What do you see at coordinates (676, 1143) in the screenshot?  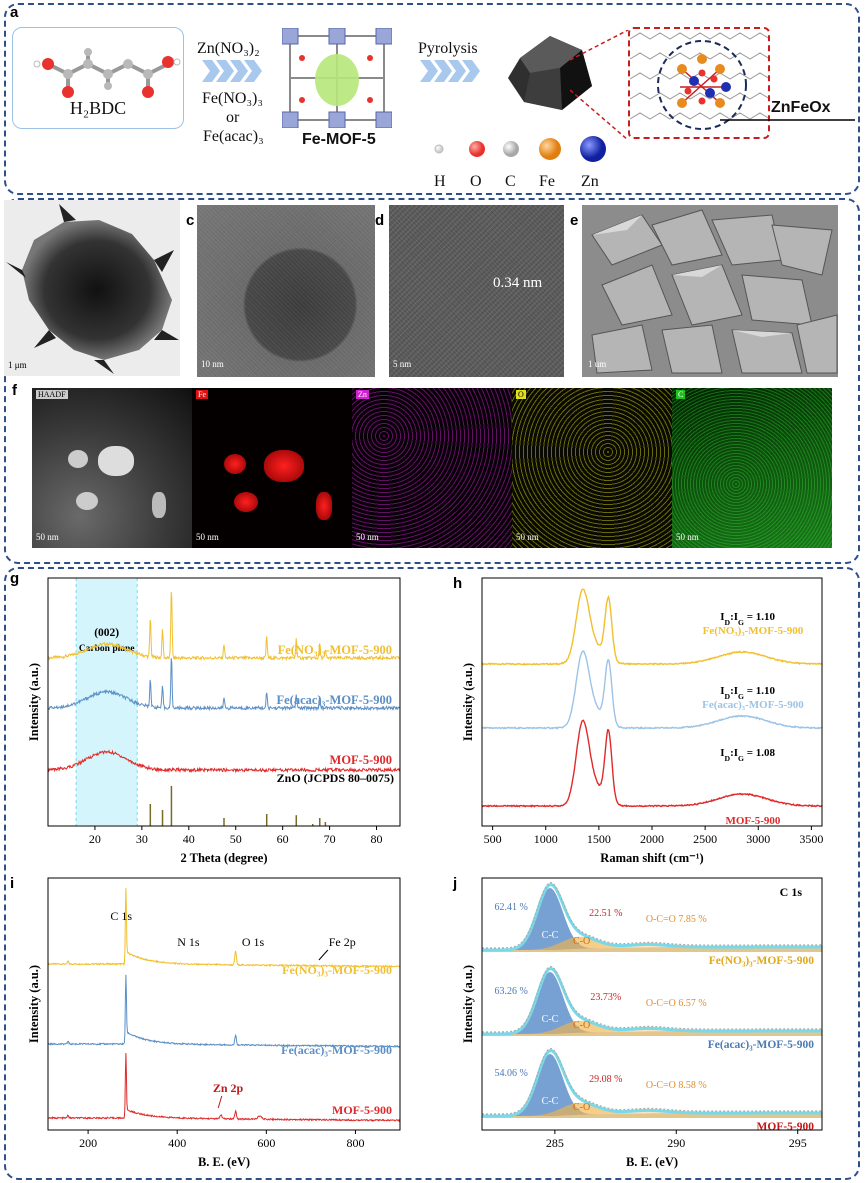 I see `x-tick-label: 290` at bounding box center [676, 1143].